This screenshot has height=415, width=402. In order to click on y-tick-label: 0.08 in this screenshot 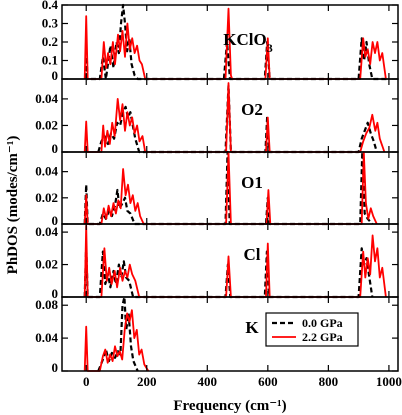, I will do `click(46, 304)`.